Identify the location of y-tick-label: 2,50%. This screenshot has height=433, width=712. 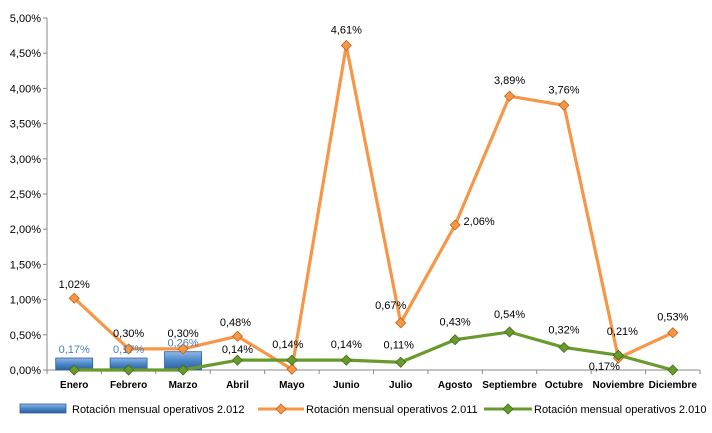
(25, 195).